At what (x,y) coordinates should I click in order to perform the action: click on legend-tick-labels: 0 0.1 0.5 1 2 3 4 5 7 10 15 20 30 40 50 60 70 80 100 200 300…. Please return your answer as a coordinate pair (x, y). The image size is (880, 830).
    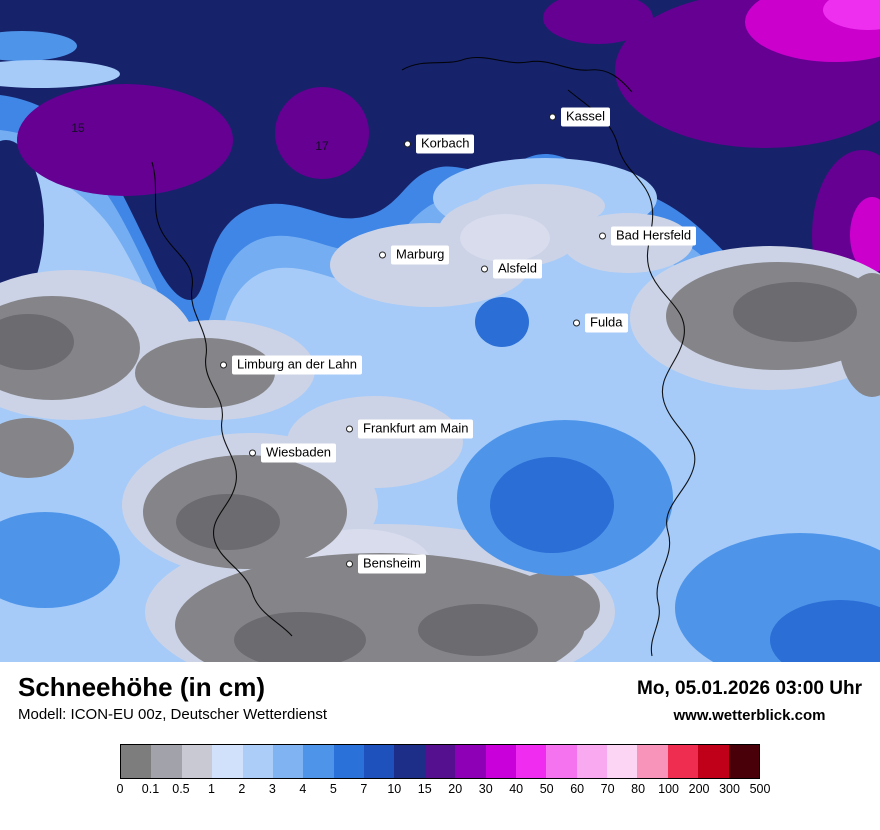
    Looking at the image, I should click on (443, 790).